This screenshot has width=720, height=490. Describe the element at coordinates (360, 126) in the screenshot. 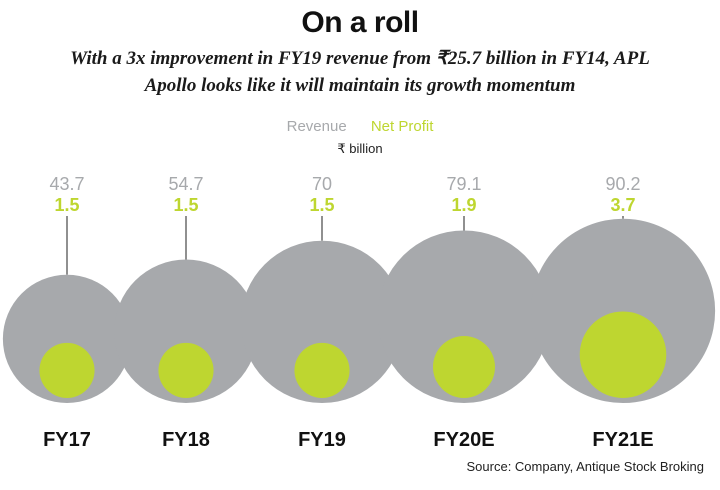

I see `legend: Revenue Net Profit` at that location.